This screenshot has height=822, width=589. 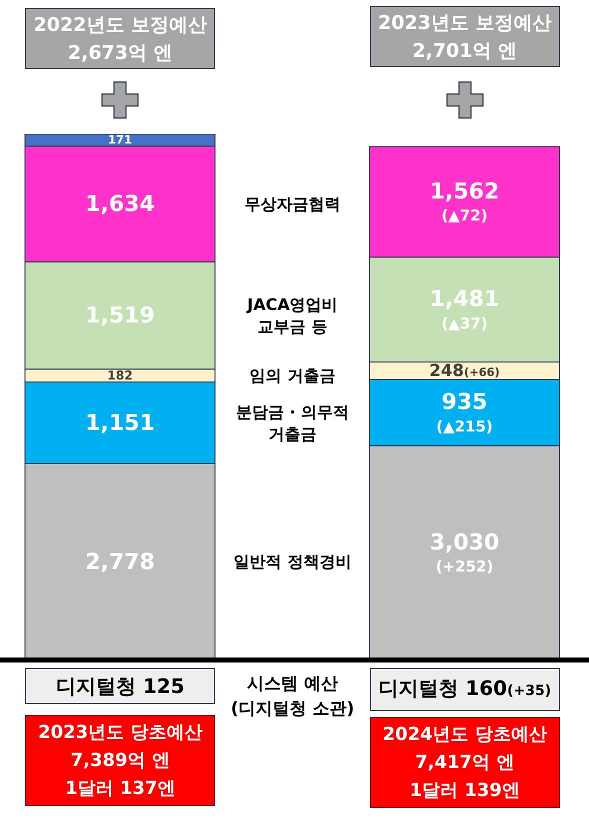 What do you see at coordinates (465, 202) in the screenshot?
I see `data-label: 1,562 (▲72)` at bounding box center [465, 202].